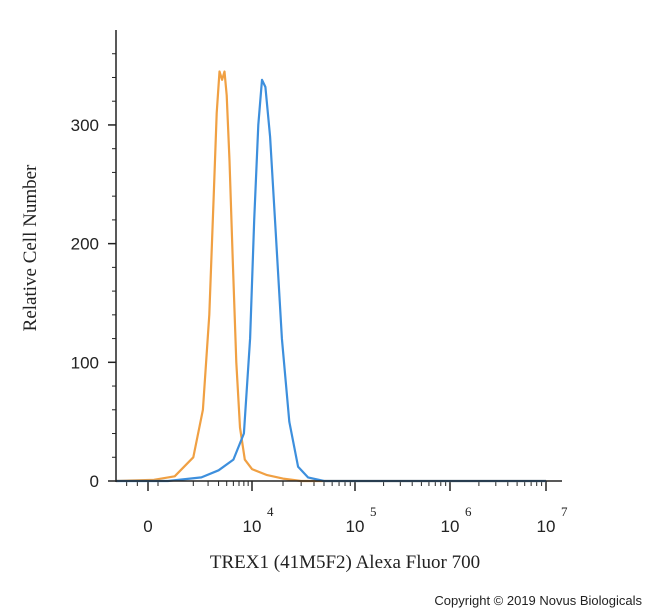 The height and width of the screenshot is (614, 650). Describe the element at coordinates (93, 272) in the screenshot. I see `y-axis-ticks: 0 100 200 300` at that location.